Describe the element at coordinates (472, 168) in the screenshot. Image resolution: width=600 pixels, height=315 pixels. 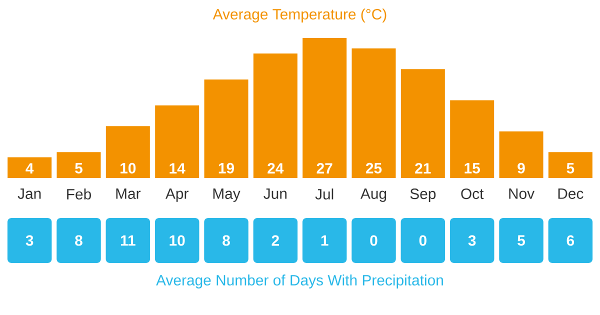
I see `data-label: 15` at that location.